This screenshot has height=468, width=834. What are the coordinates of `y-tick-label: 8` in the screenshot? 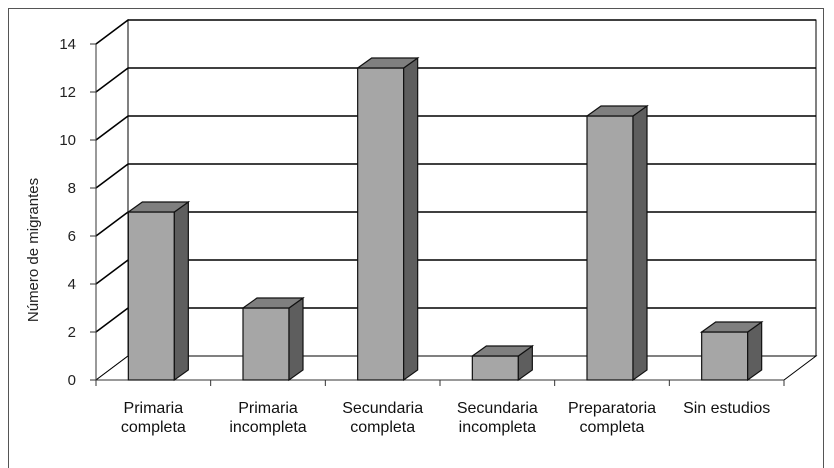 It's located at (72, 188).